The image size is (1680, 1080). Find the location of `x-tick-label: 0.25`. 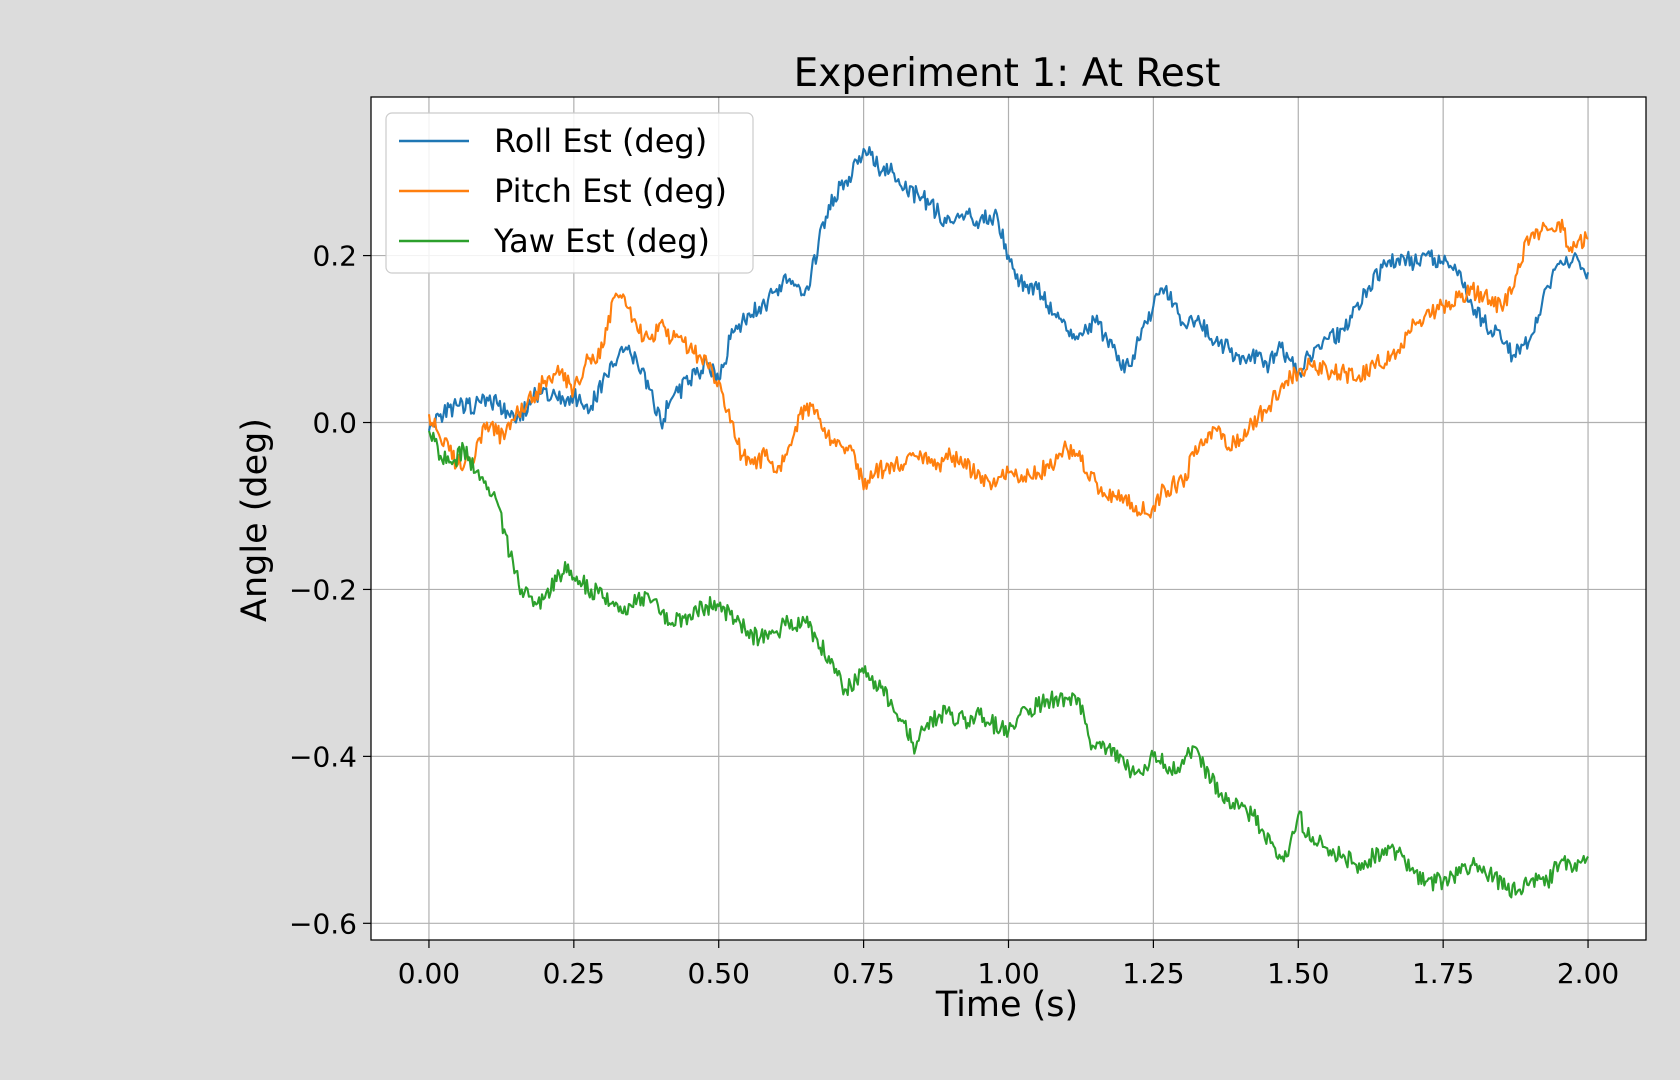

x-tick-label: 0.25 is located at coordinates (574, 973).